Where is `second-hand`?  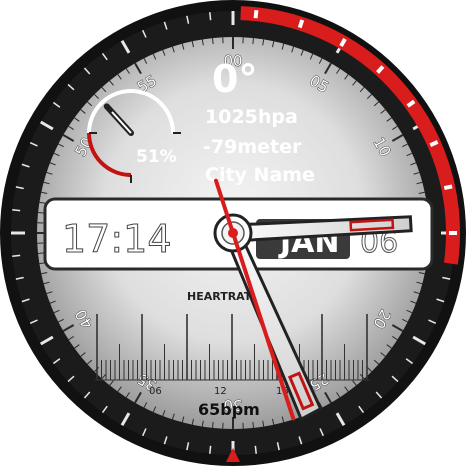
second-hand is located at coordinates (255, 299).